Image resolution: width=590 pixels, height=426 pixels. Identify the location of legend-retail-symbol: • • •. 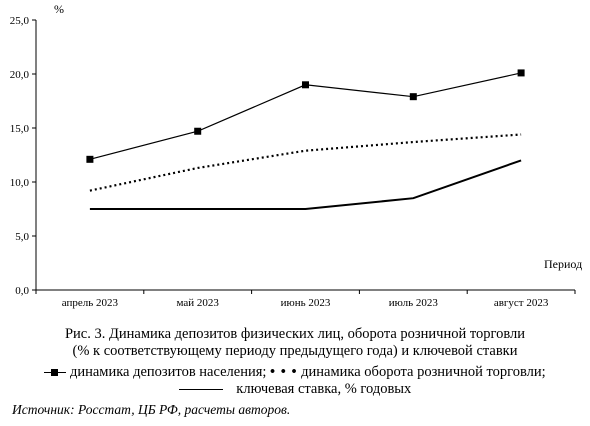
(284, 372).